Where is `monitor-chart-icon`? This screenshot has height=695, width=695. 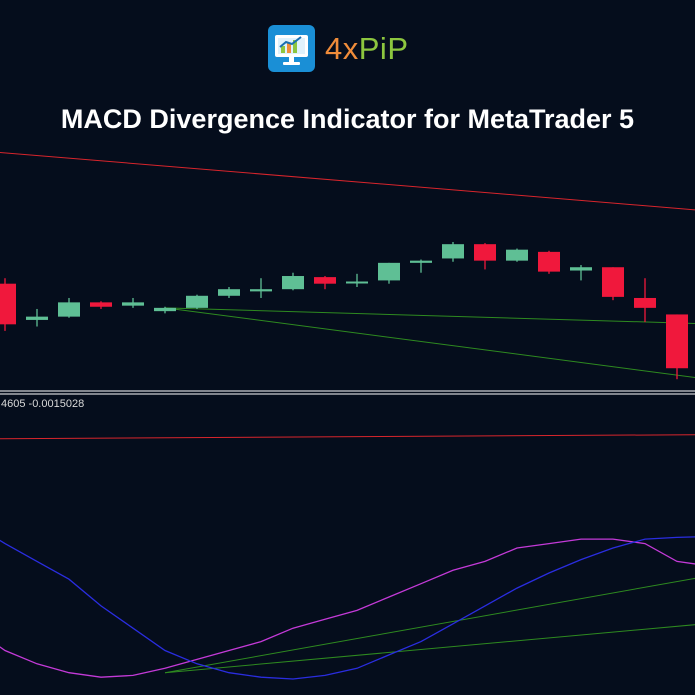
monitor-chart-icon is located at coordinates (291, 48).